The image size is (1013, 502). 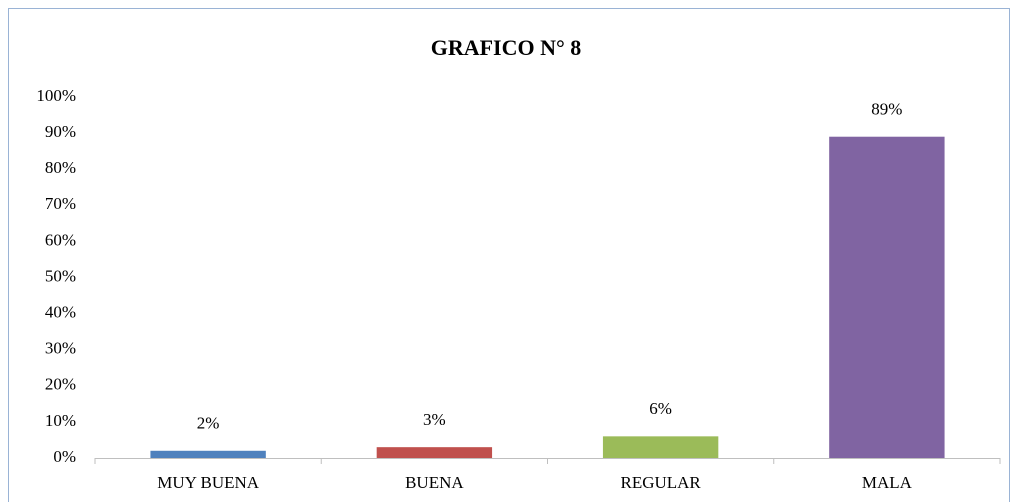 What do you see at coordinates (660, 408) in the screenshot?
I see `data-label: 6%` at bounding box center [660, 408].